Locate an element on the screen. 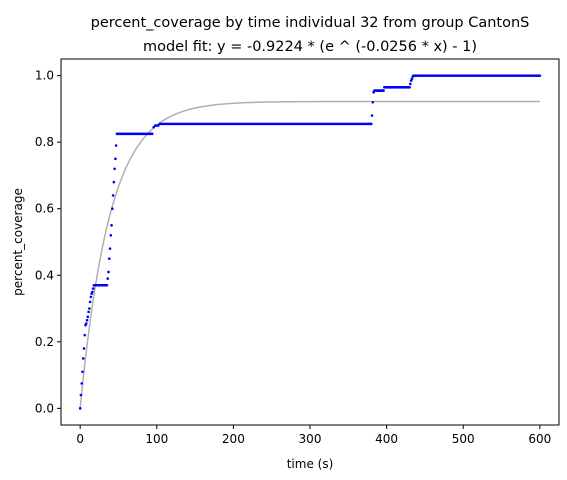  x-tick-label: 100 is located at coordinates (156, 439).